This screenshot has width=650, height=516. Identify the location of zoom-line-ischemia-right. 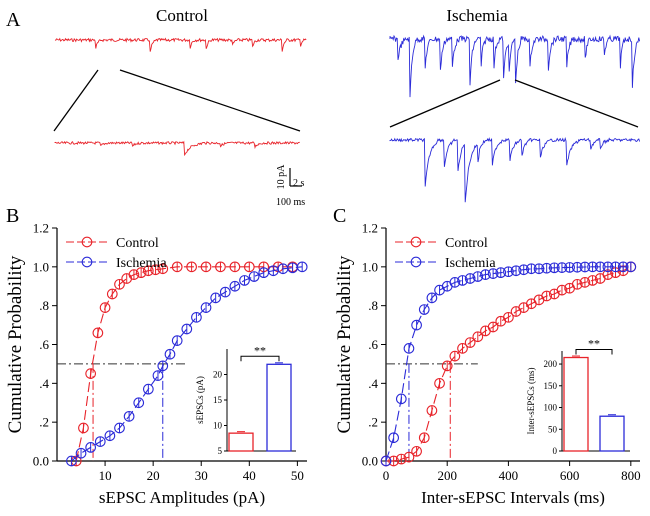
(576, 103).